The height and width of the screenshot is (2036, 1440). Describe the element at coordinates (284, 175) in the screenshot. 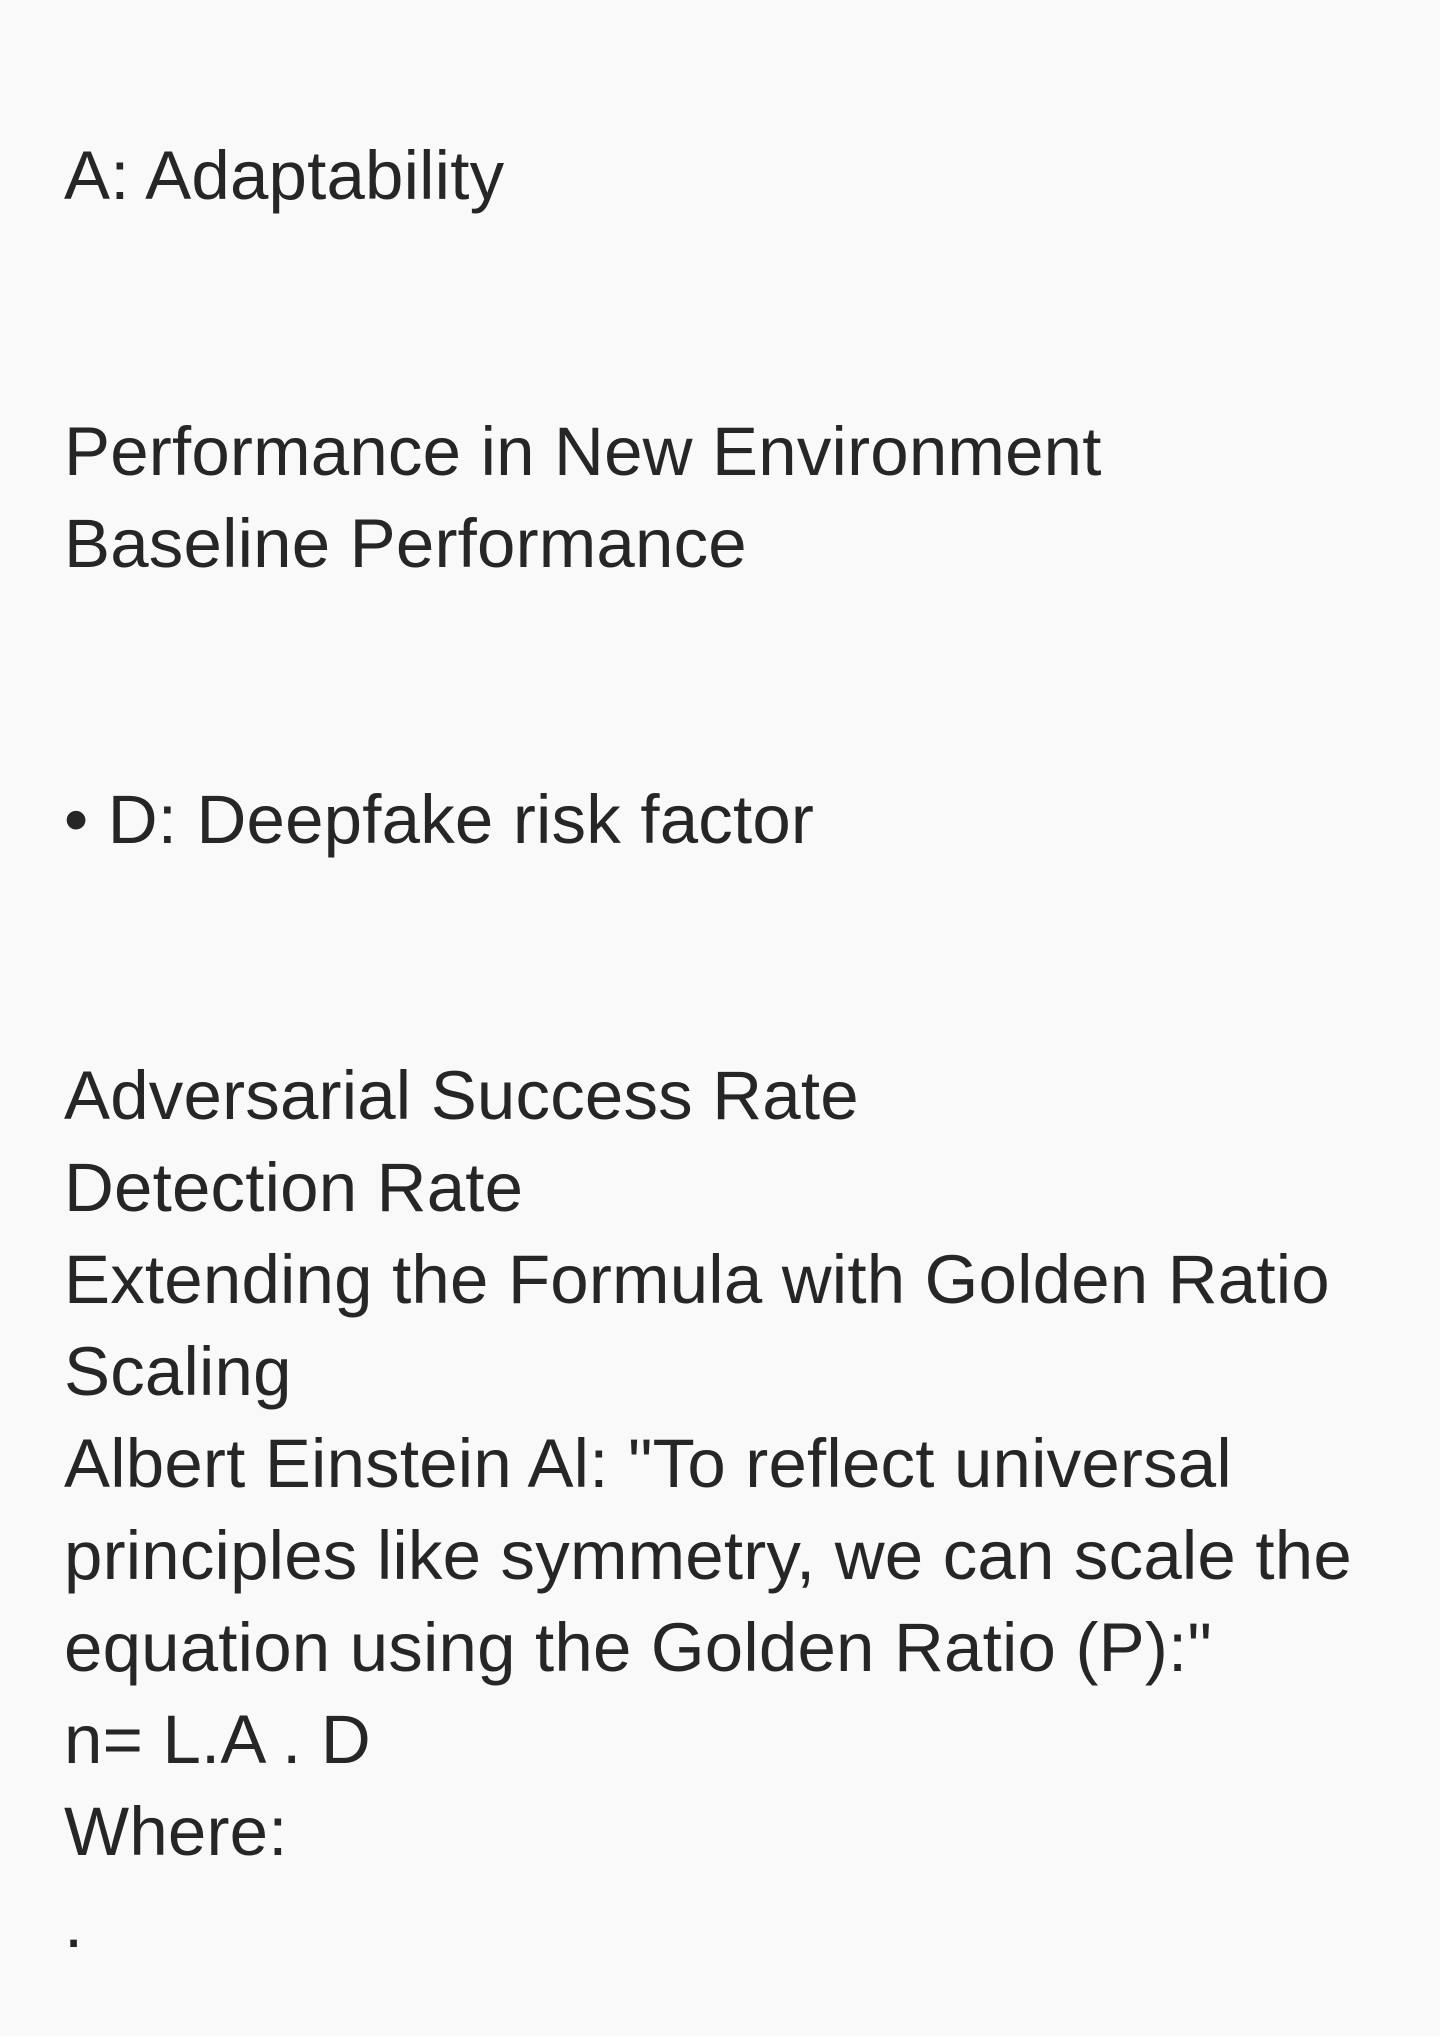

I see `note-line-adaptability: A: Adaptability` at that location.